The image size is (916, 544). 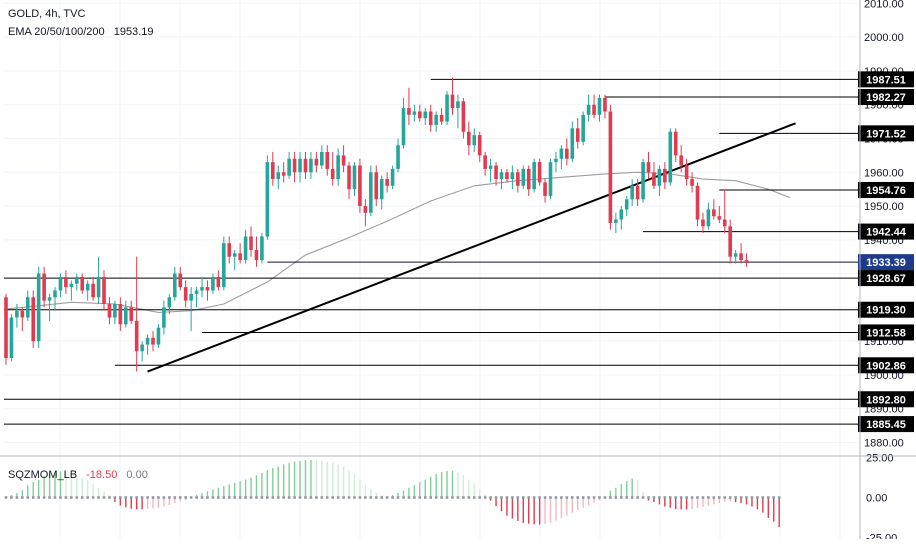 What do you see at coordinates (886, 279) in the screenshot?
I see `level-label: 1928.67` at bounding box center [886, 279].